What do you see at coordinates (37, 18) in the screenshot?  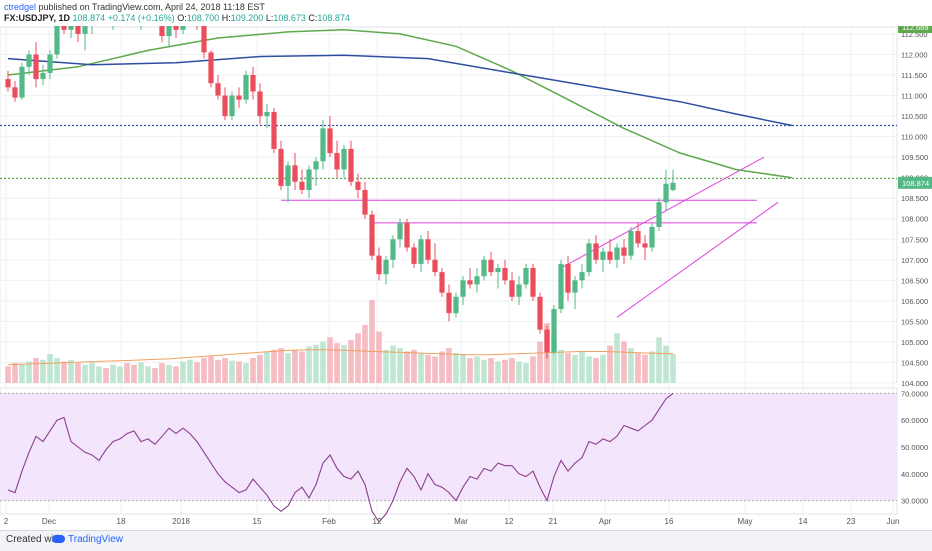 I see `symbol-label: FX:USDJPY, 1D` at bounding box center [37, 18].